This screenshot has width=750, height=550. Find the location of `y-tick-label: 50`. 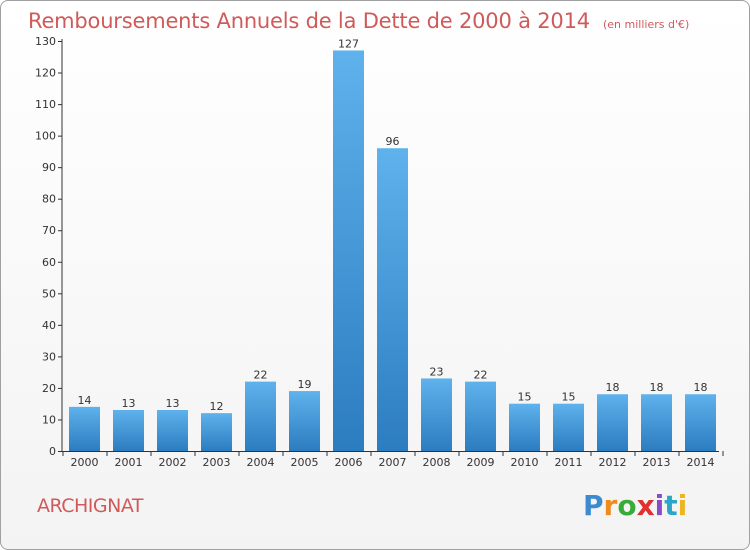

y-tick-label: 50 is located at coordinates (49, 293).